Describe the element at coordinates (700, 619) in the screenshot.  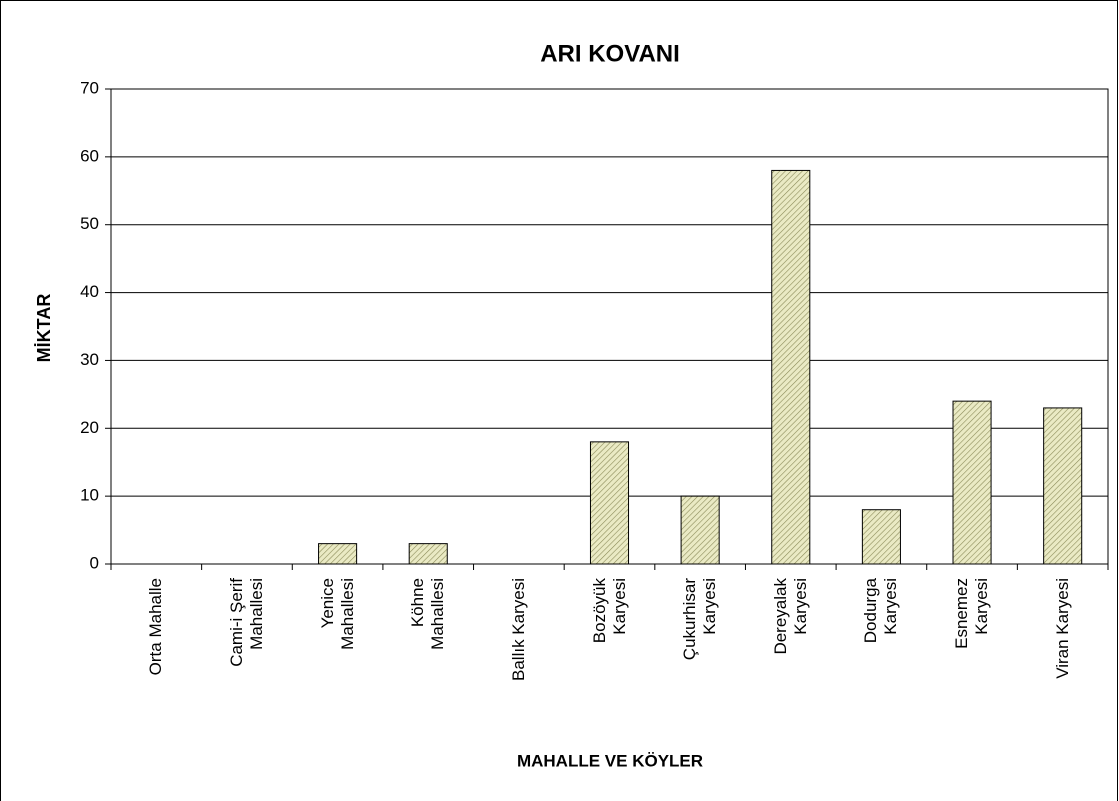
I see `x-tick-label: Çukurhisar Karyesi` at that location.